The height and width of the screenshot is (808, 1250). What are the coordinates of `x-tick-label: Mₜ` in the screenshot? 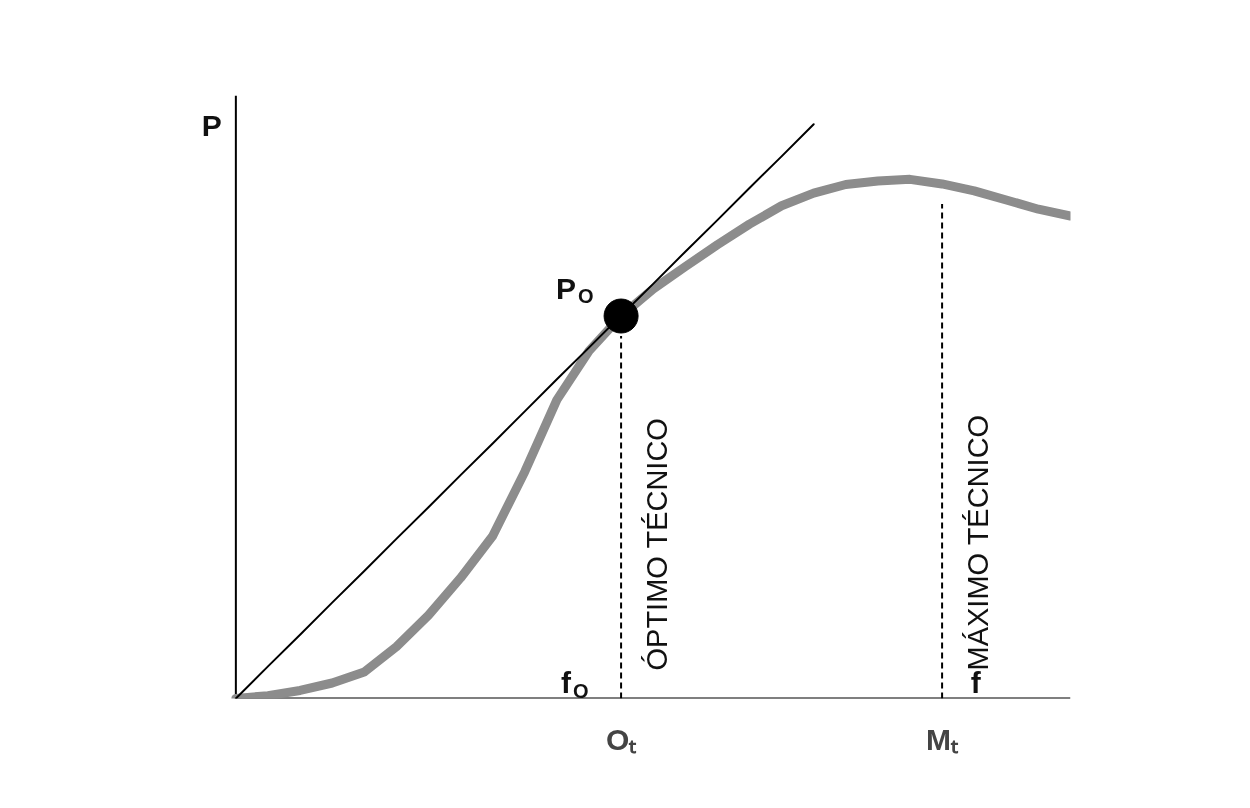 It's located at (943, 739).